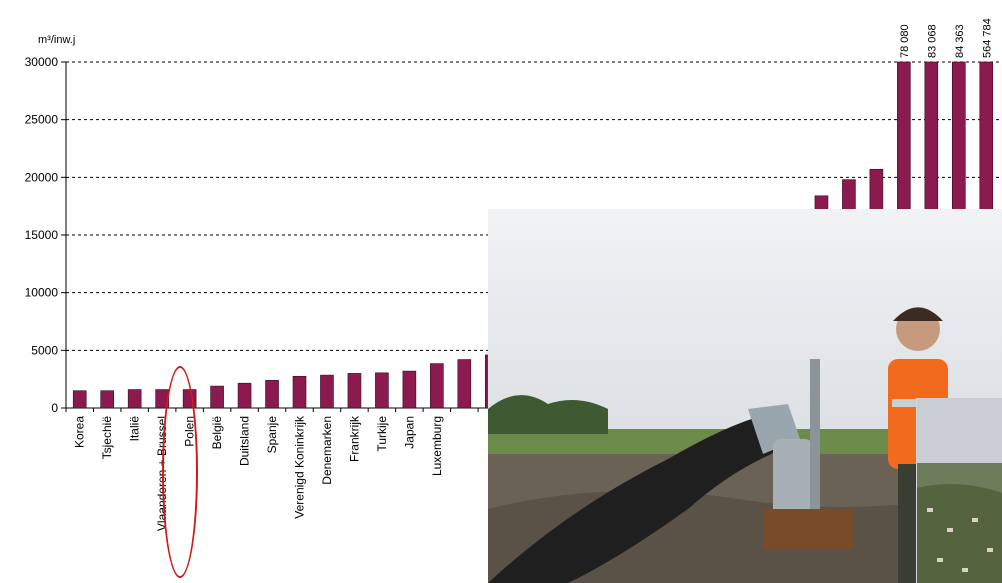 This screenshot has width=1002, height=583. Describe the element at coordinates (932, 41) in the screenshot. I see `overflow-value-label: 83 068` at that location.